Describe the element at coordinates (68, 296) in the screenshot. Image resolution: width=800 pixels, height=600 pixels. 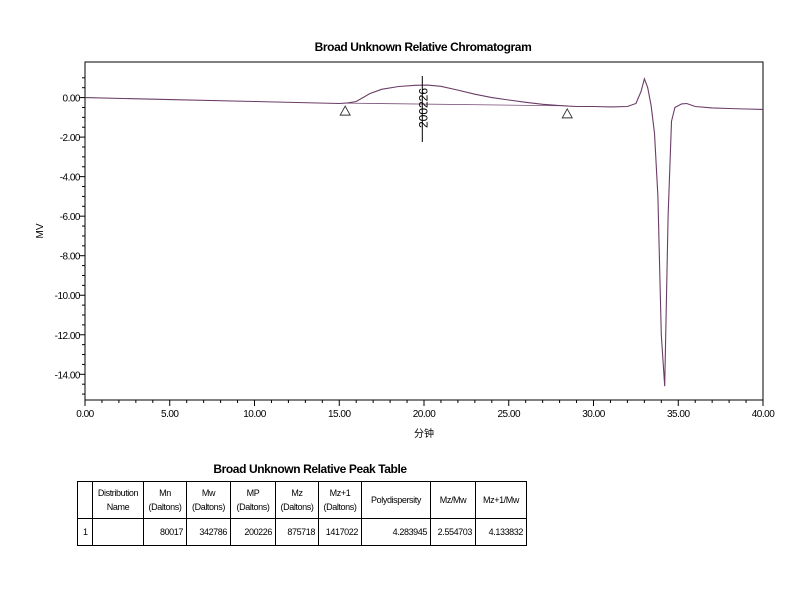
I see `y-tick-label: -10.00` at that location.